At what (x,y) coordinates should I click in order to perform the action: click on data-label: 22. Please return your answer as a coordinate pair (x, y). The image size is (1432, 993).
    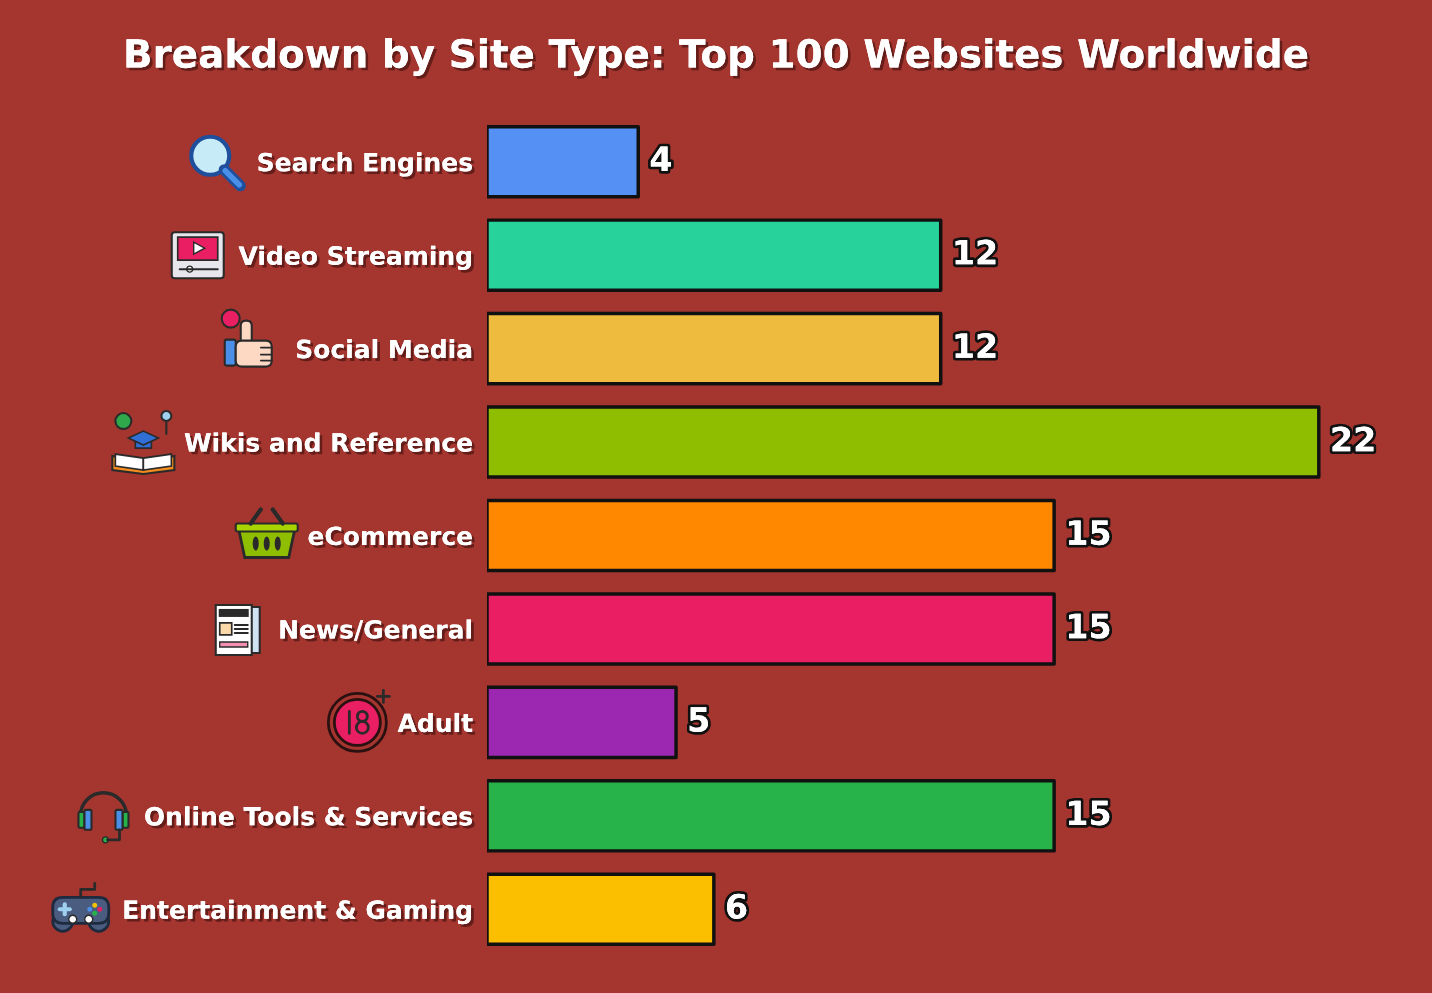
    Looking at the image, I should click on (1353, 439).